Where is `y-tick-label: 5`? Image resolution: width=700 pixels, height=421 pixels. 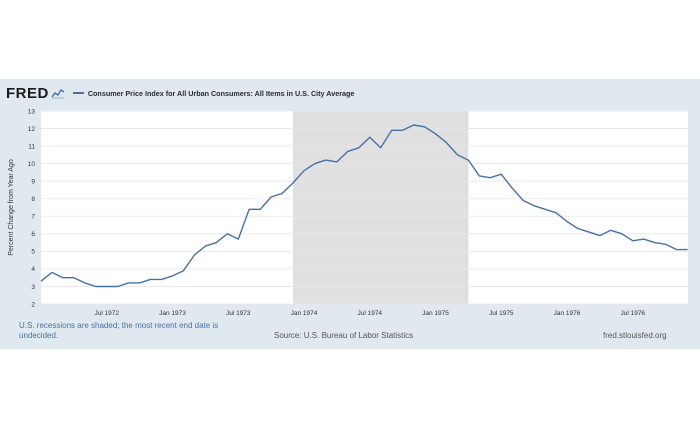 y-tick-label: 5 is located at coordinates (33, 252).